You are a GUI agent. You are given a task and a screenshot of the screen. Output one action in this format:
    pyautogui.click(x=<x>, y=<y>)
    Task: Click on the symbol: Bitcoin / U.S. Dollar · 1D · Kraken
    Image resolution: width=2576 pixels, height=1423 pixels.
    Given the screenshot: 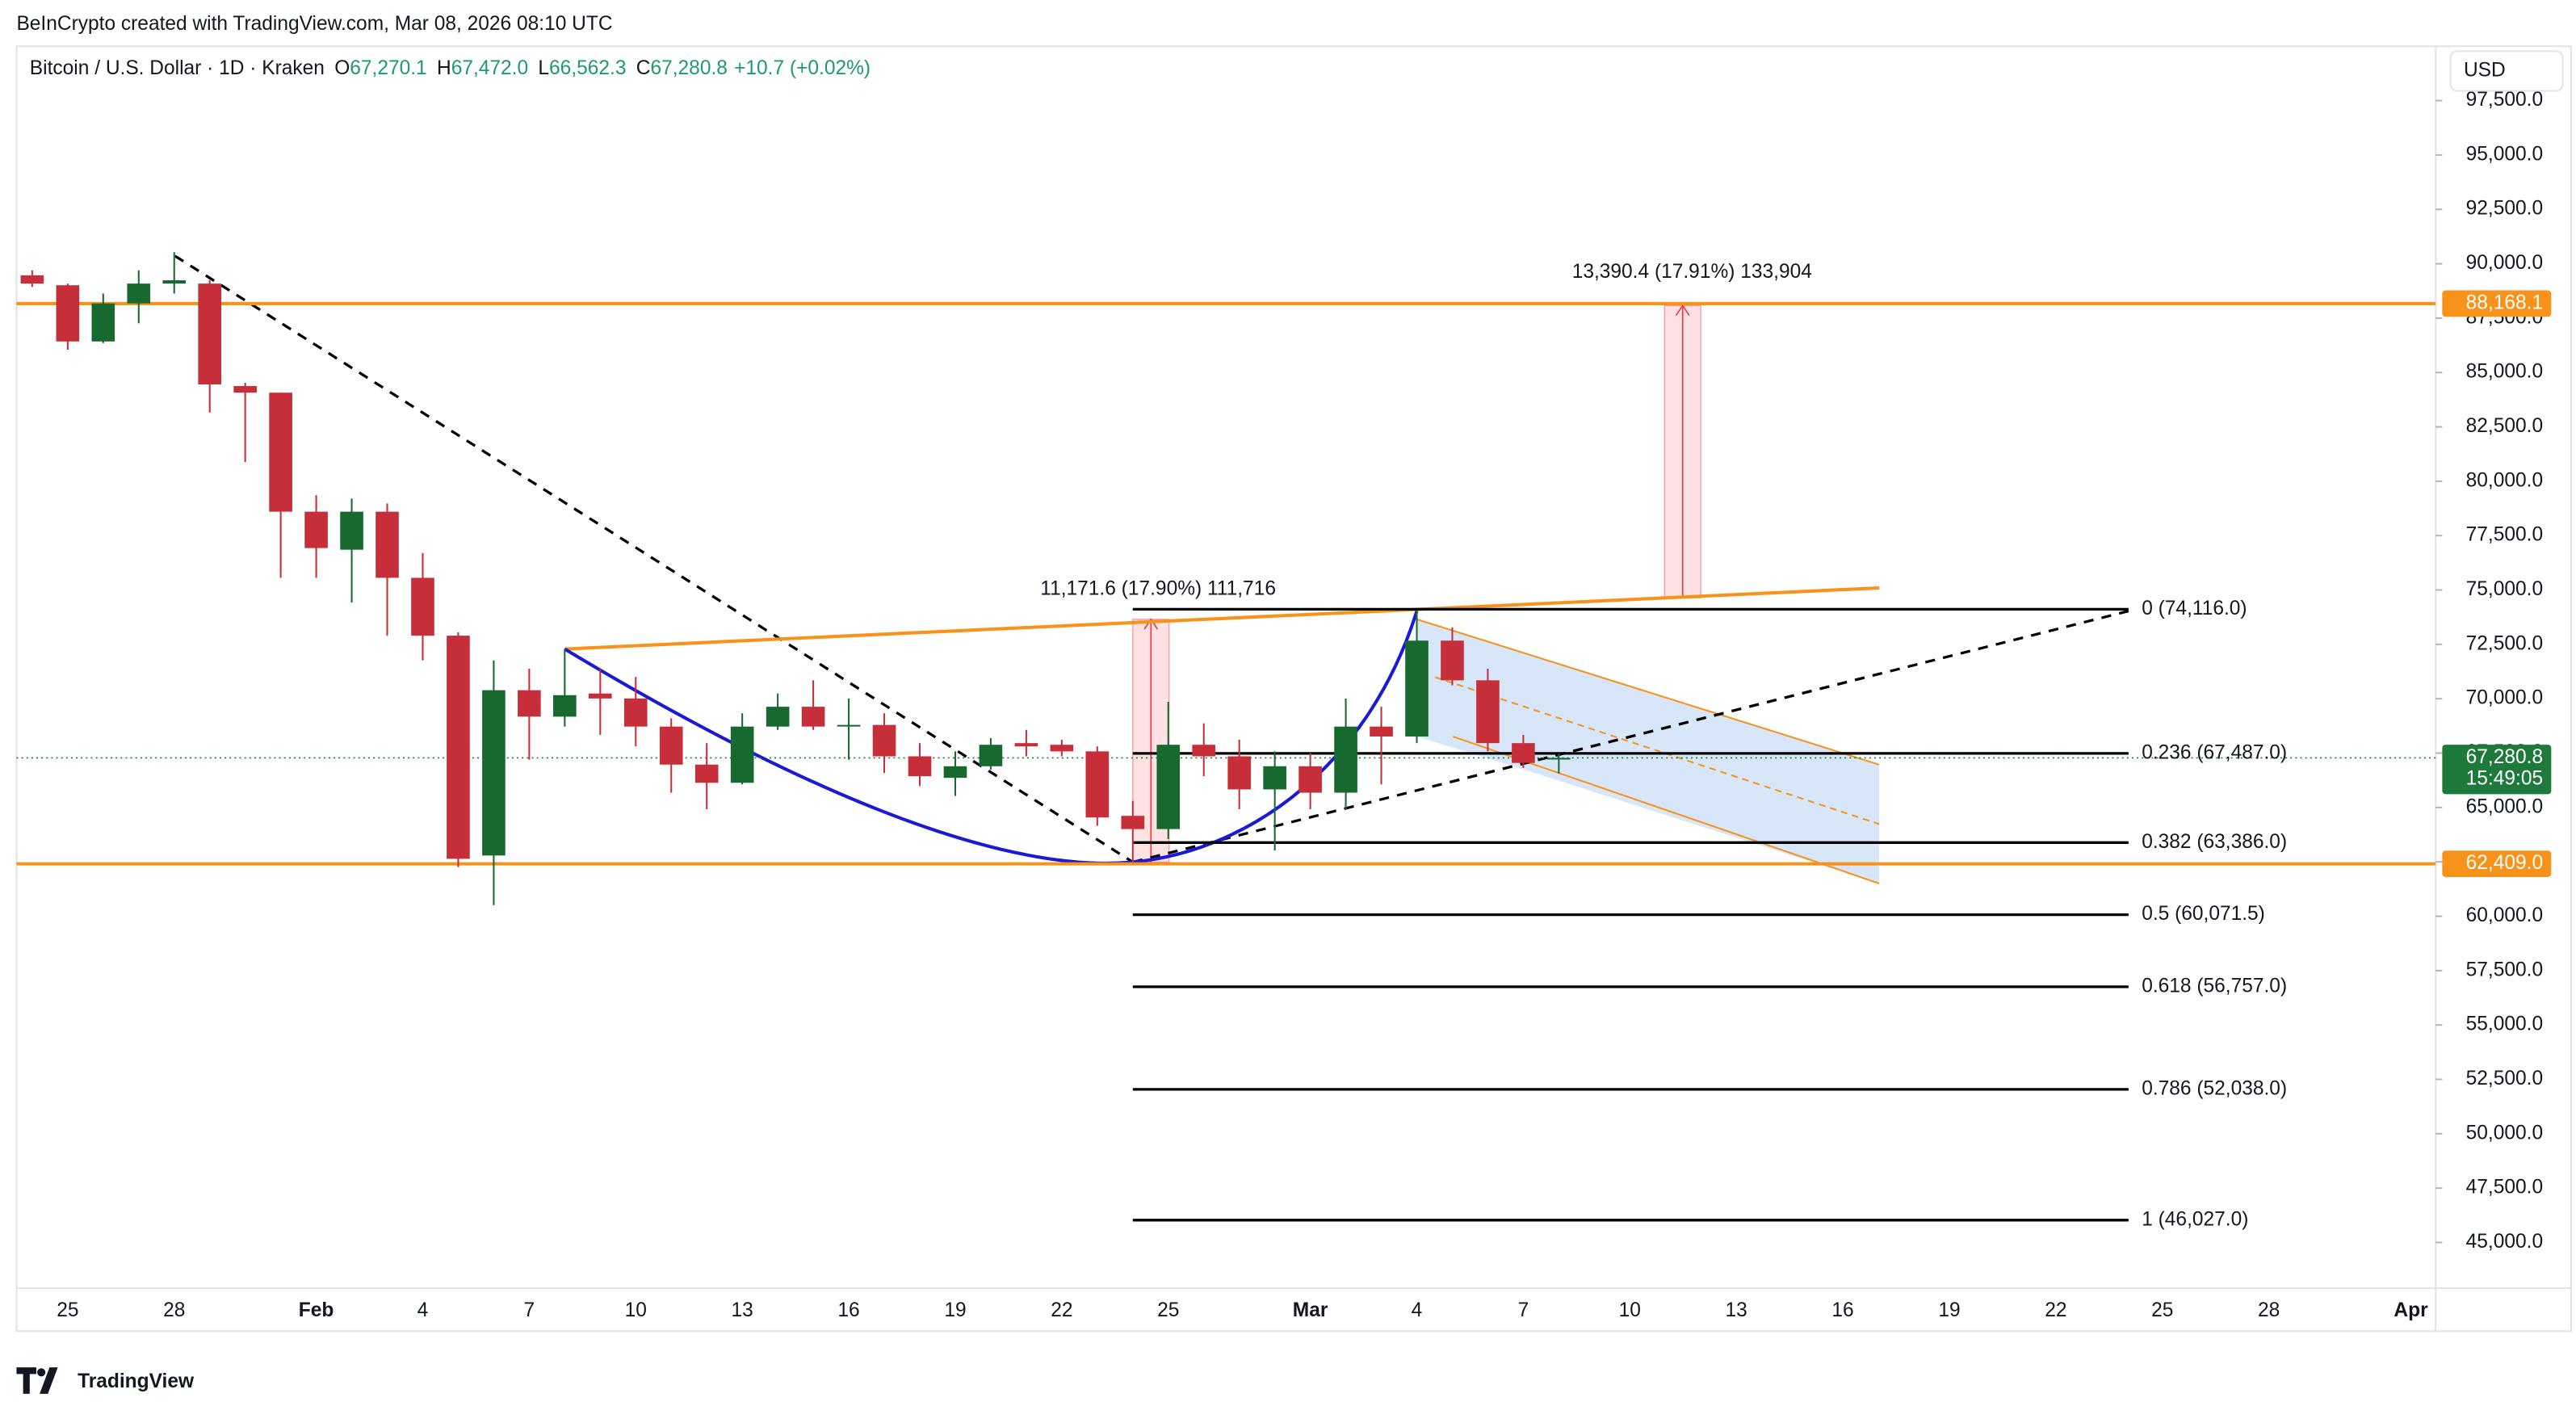 What is the action you would take?
    pyautogui.click(x=177, y=68)
    